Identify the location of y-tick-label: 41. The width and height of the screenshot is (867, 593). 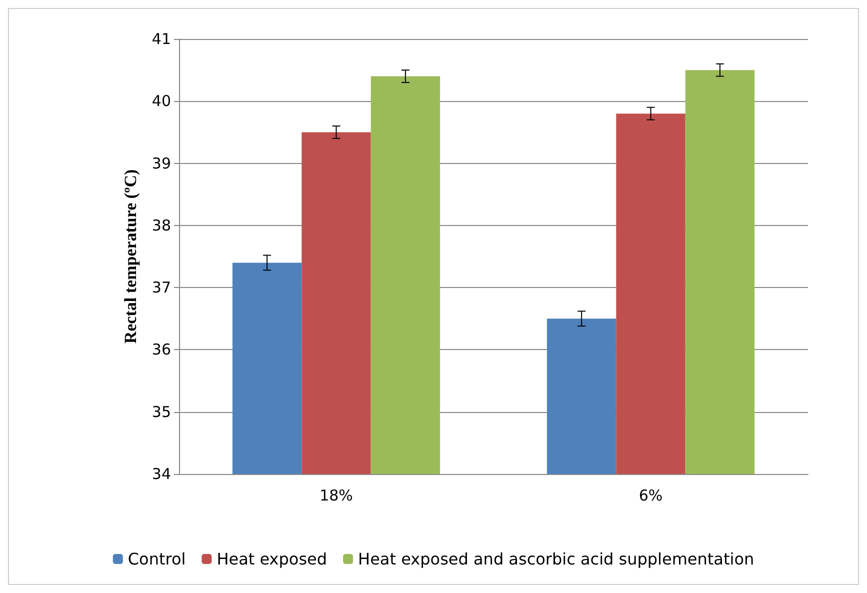
(161, 39).